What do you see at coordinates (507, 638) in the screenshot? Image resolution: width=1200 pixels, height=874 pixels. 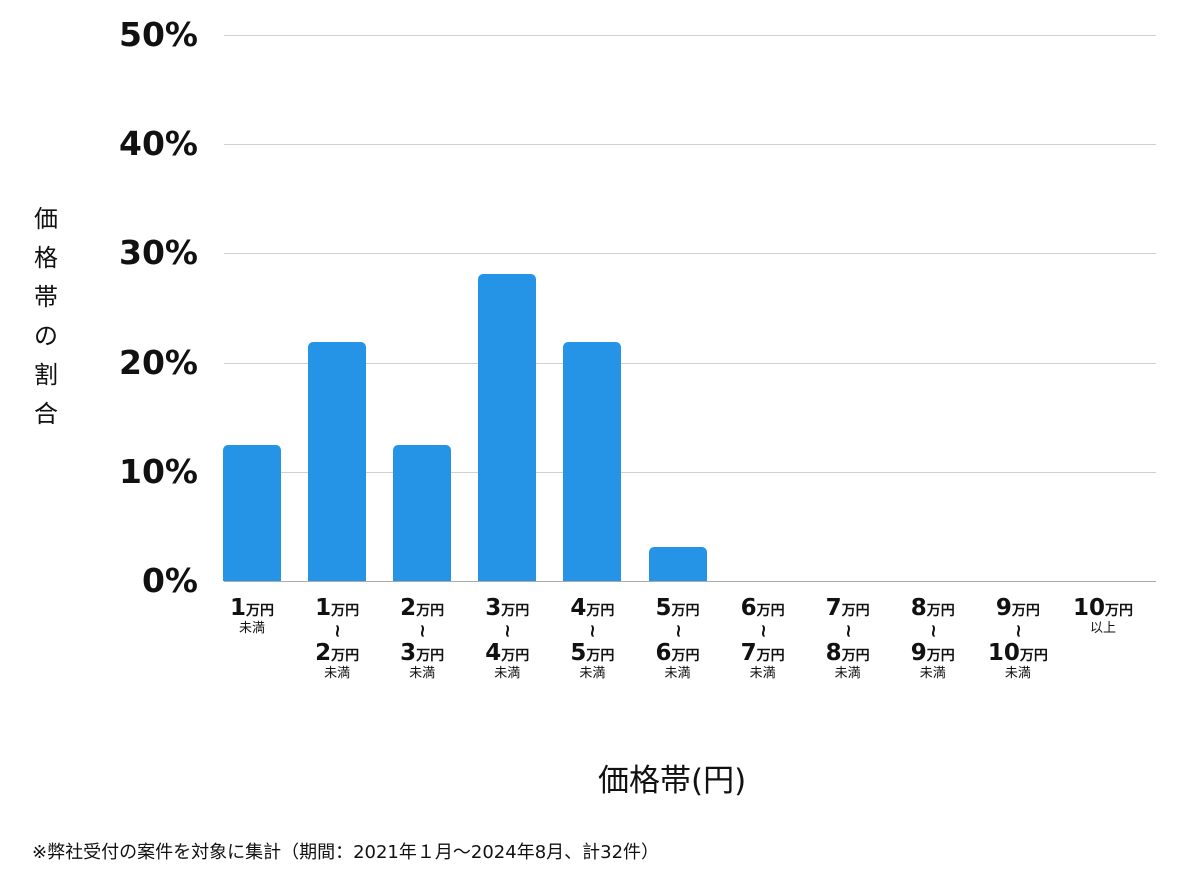 I see `x-category-label: 3万円 ~4万円 未満` at bounding box center [507, 638].